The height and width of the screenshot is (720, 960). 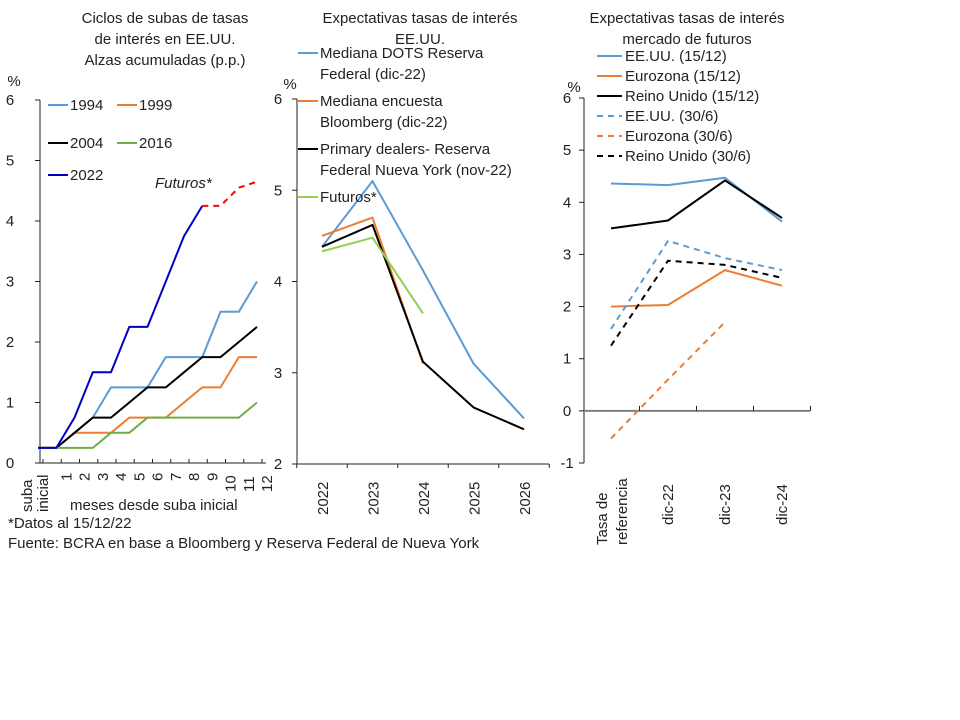 What do you see at coordinates (43, 493) in the screenshot?
I see `x-tick-label: inicial` at bounding box center [43, 493].